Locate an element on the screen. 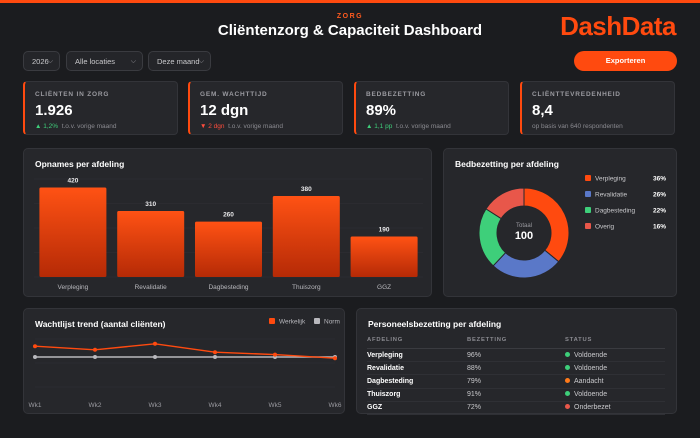  bar-category-label: Thuiszorg is located at coordinates (306, 287).